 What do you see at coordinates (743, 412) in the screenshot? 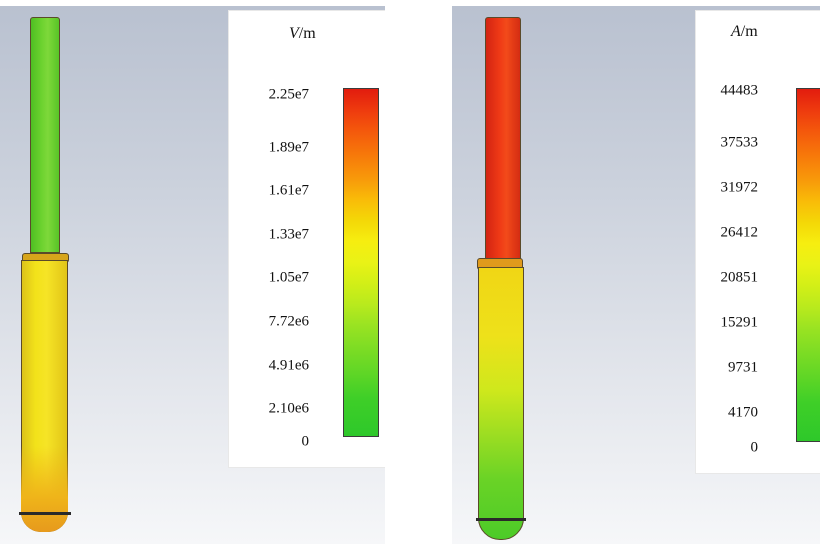
I see `tick-label: 4170` at bounding box center [743, 412].